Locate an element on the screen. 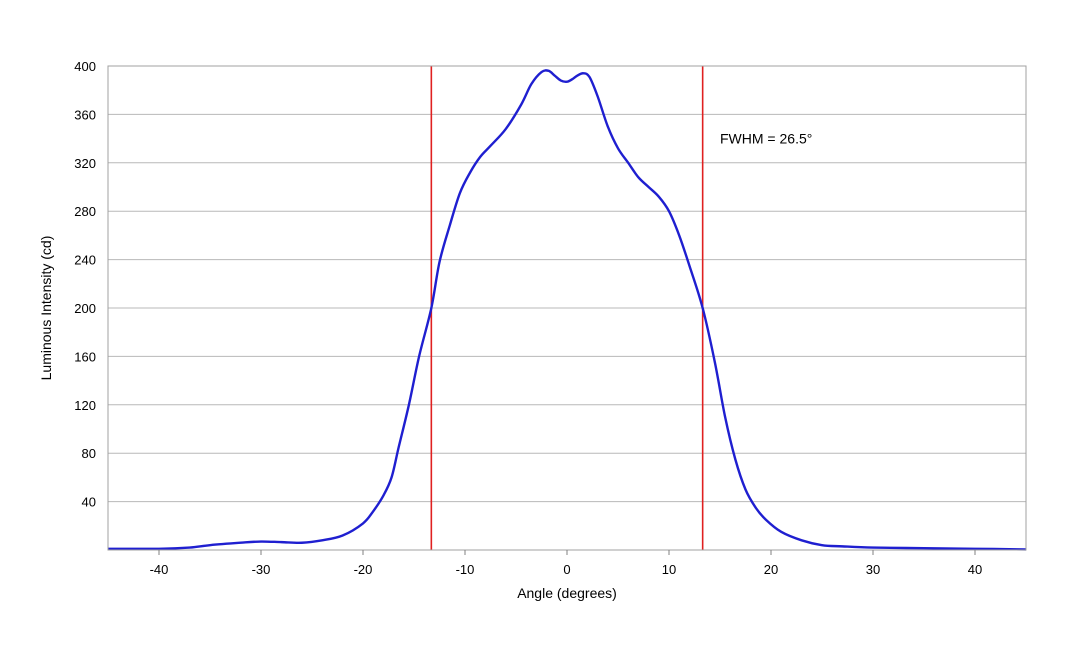 This screenshot has height=648, width=1080. y-tick-label: 40 is located at coordinates (89, 502).